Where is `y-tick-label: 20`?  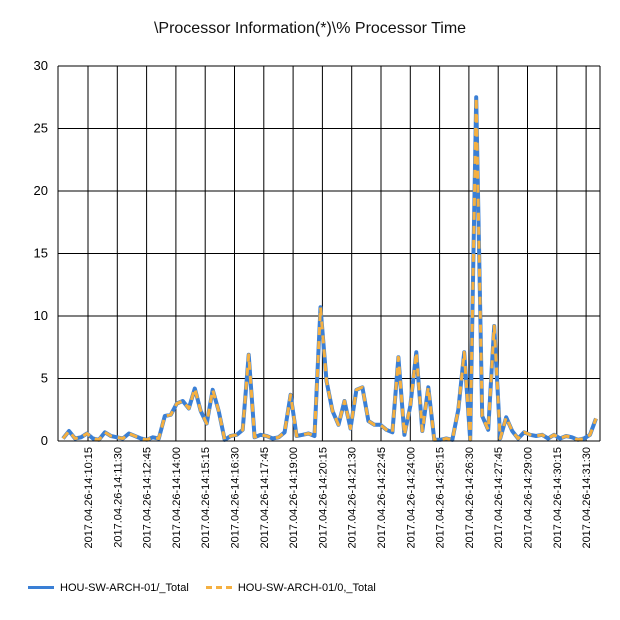 y-tick-label: 20 is located at coordinates (41, 190).